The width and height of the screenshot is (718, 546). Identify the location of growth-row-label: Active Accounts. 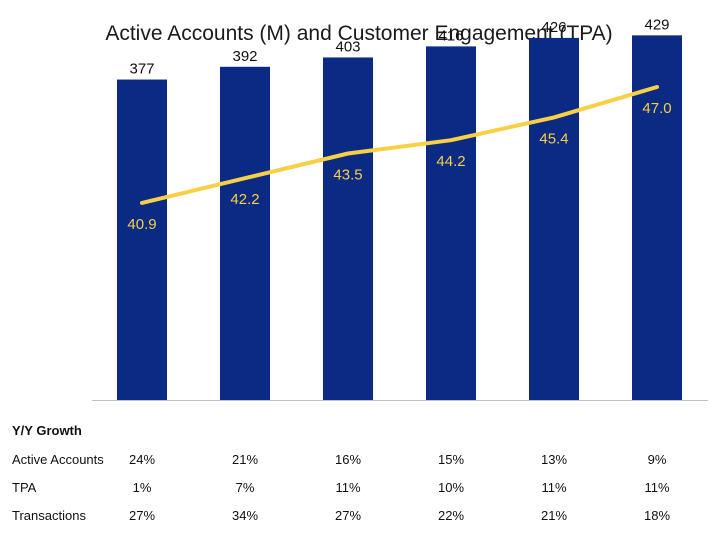
(58, 459).